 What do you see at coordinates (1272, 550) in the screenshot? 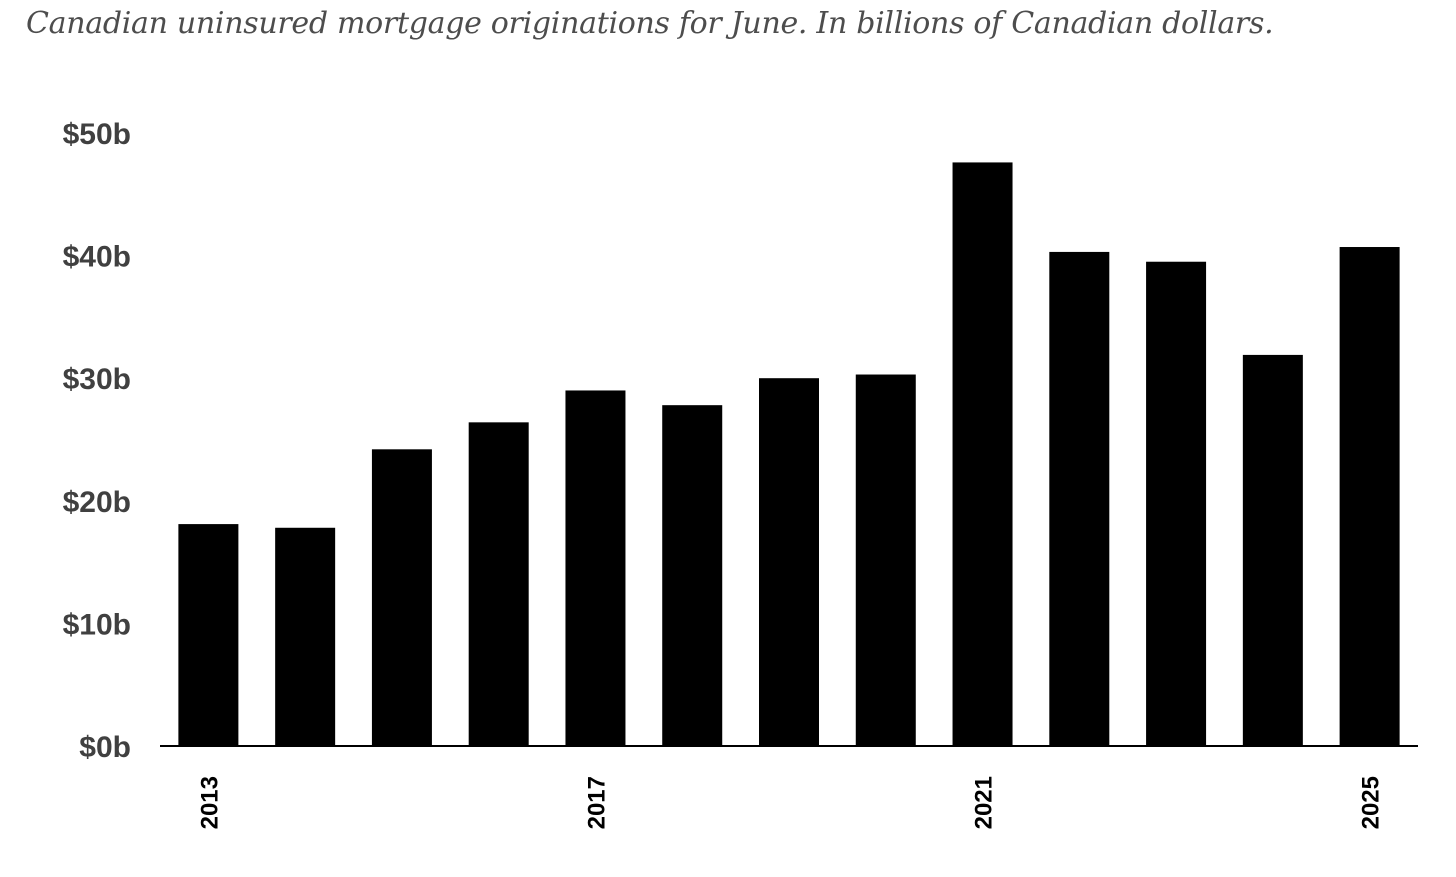
I see `bar-2024` at bounding box center [1272, 550].